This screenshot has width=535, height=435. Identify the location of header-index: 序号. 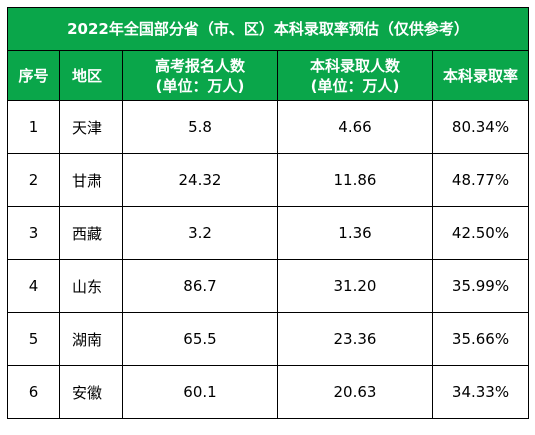
(33, 75).